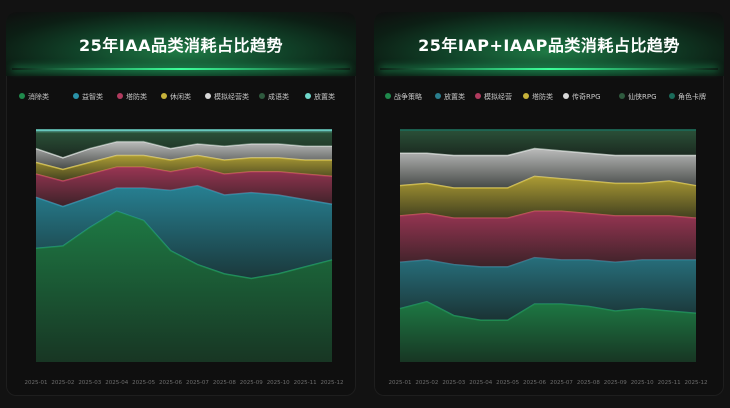 This screenshot has width=730, height=408. I want to click on legend-label: 战争策略, so click(408, 96).